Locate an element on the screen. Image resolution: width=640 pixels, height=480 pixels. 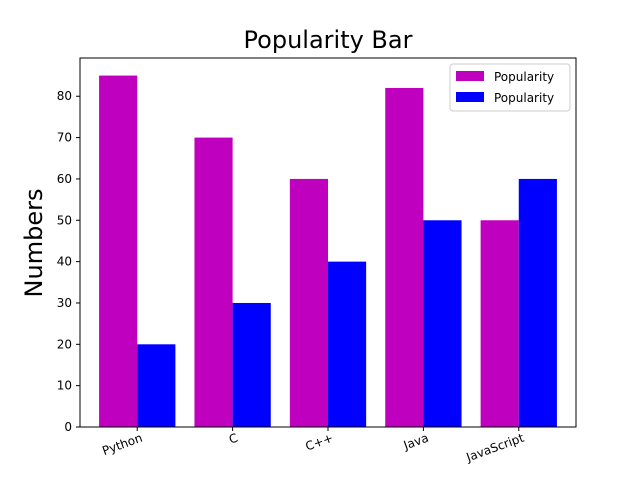
y-tick-label: 80 is located at coordinates (64, 96).